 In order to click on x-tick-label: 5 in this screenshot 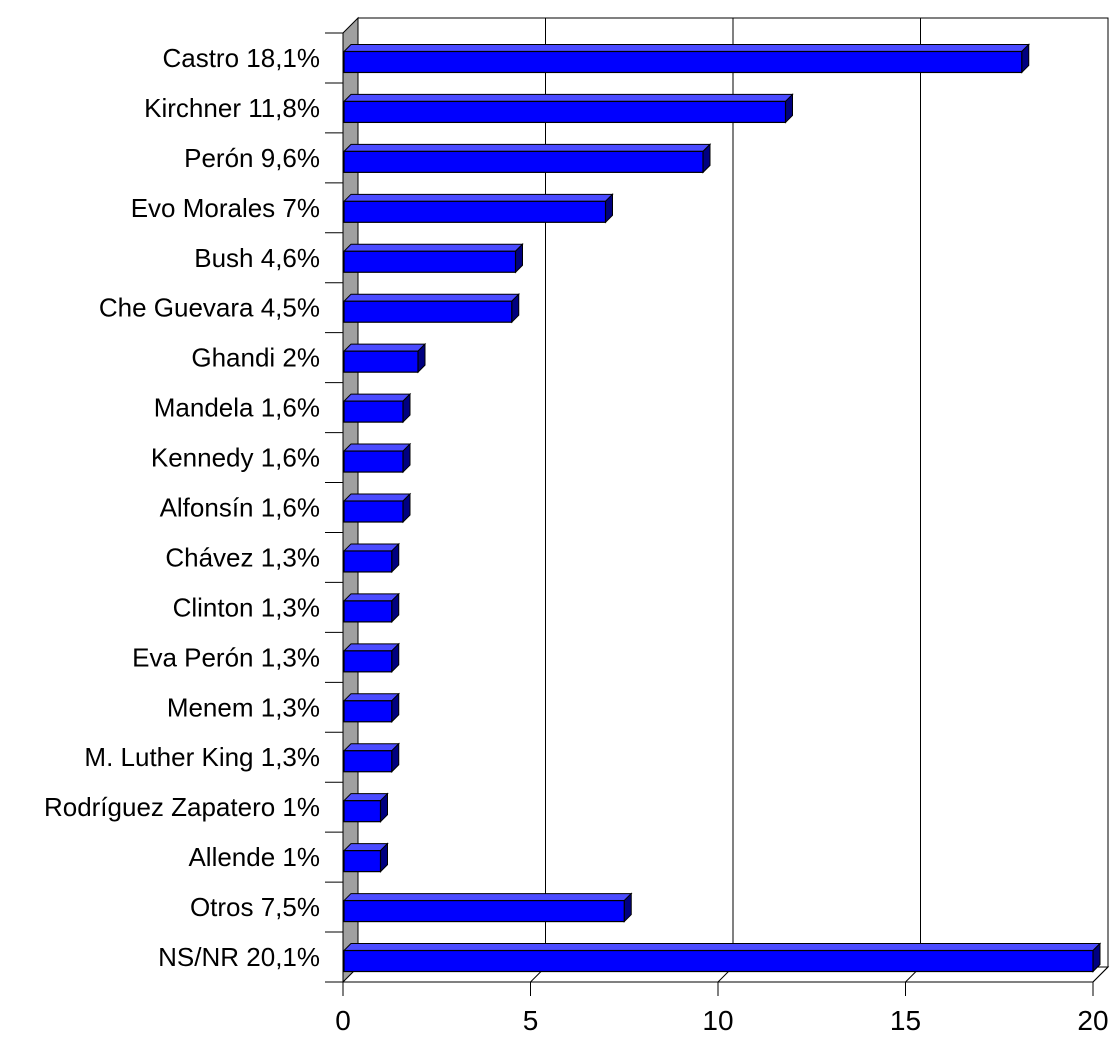, I will do `click(531, 1020)`.